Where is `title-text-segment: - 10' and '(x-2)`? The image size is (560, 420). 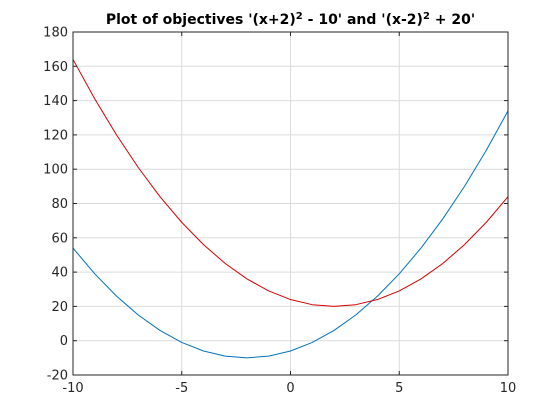 title-text-segment: - 10' and '(x-2) is located at coordinates (363, 20).